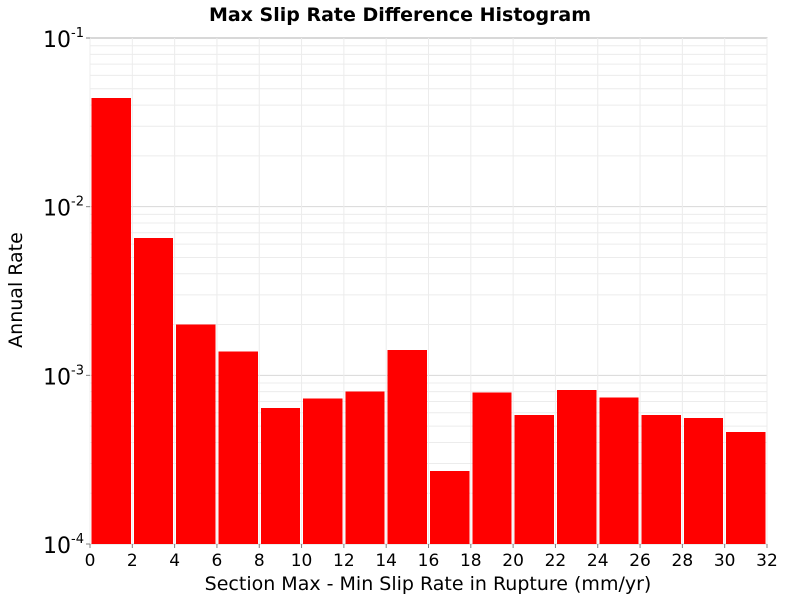 Image resolution: width=800 pixels, height=600 pixels. Describe the element at coordinates (16, 290) in the screenshot. I see `y-axis-label: Annual Rate` at that location.